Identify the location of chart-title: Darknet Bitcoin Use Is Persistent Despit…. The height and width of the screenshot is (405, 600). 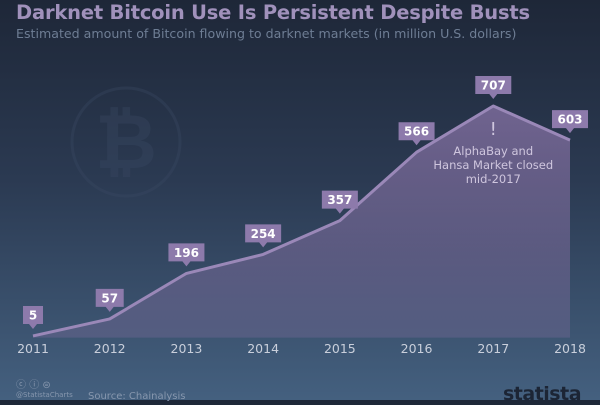
(273, 12).